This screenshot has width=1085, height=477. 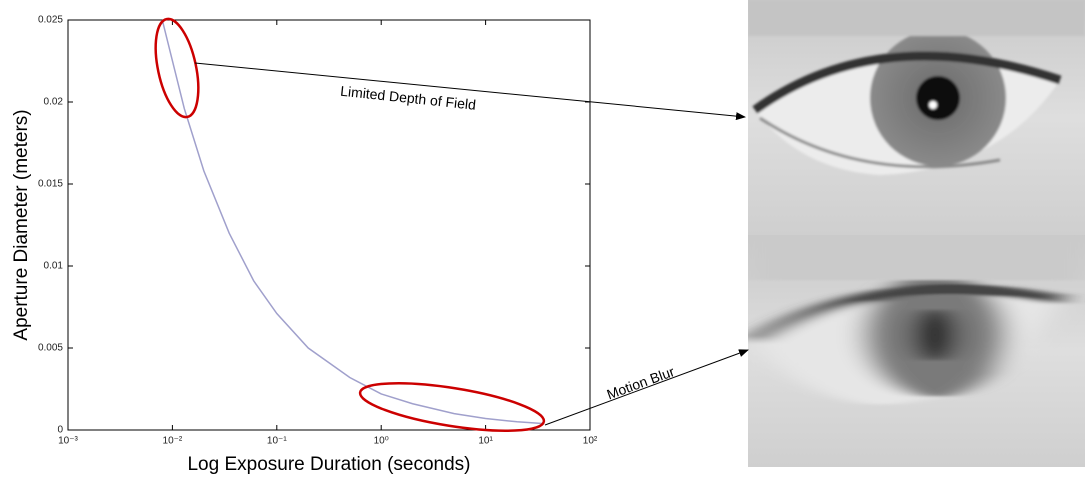 What do you see at coordinates (277, 441) in the screenshot?
I see `x-tick-label: 10⁻¹` at bounding box center [277, 441].